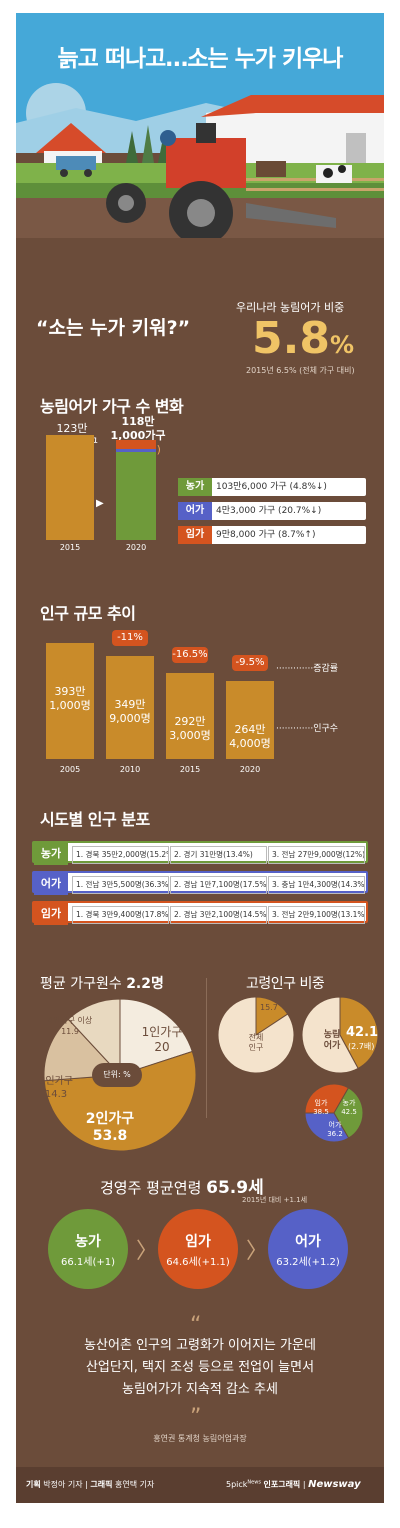  Describe the element at coordinates (218, 855) in the screenshot. I see `region-cell: 2. 경기 31만명(13.4%)` at that location.